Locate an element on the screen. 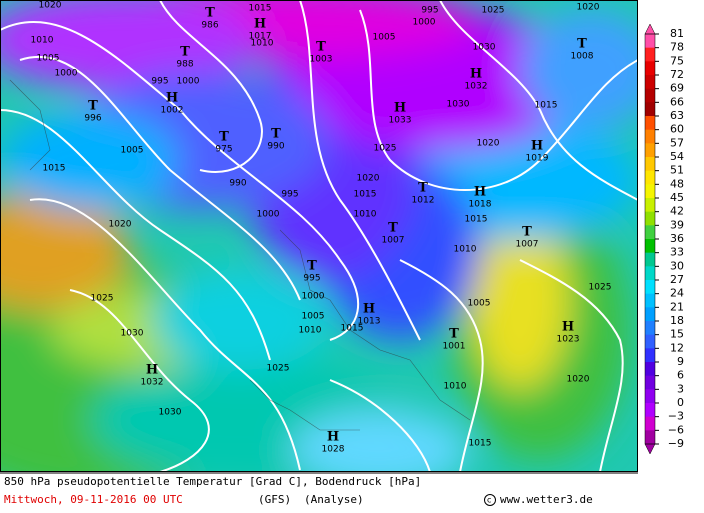 The height and width of the screenshot is (513, 704). center-pressure: 1028 is located at coordinates (333, 450).